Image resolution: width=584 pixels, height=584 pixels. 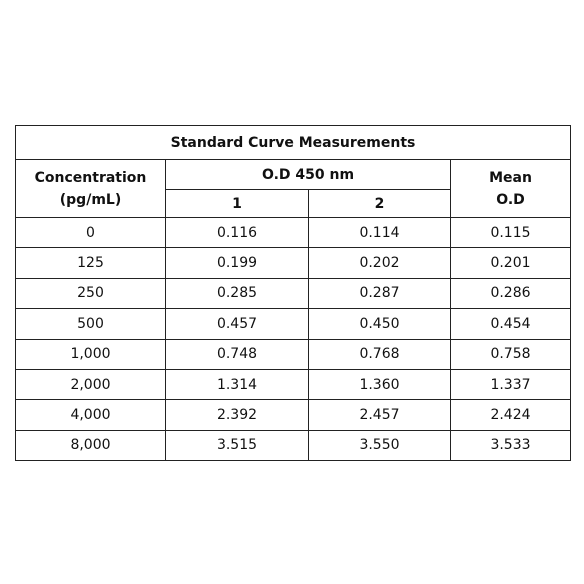 I want to click on table-row: 4,000 2.392 2.457 2.424, so click(x=293, y=415).